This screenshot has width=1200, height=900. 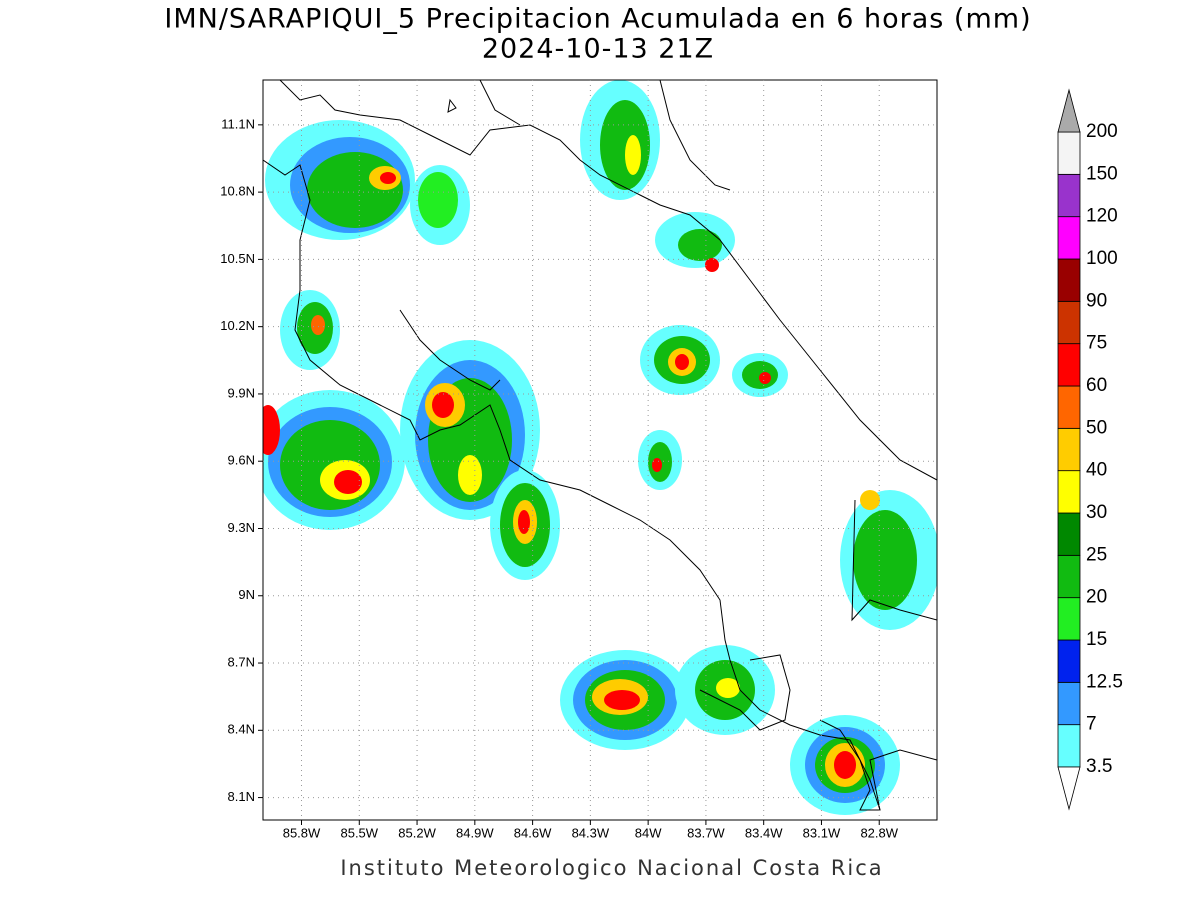 What do you see at coordinates (241, 392) in the screenshot?
I see `lat-label: 9.9N` at bounding box center [241, 392].